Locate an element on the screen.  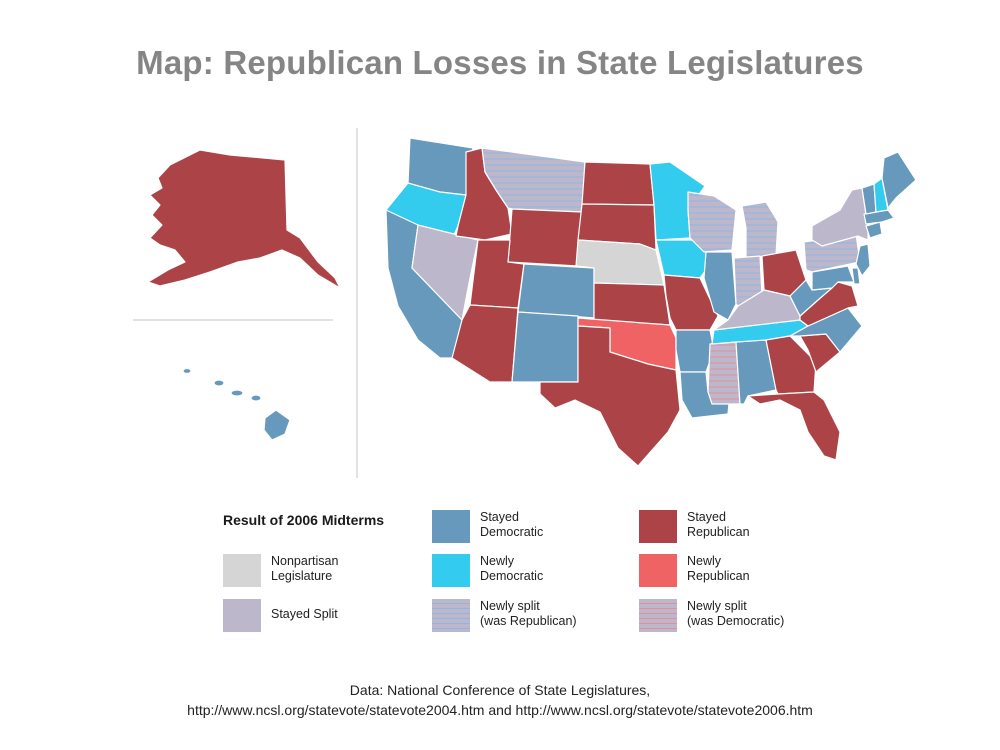
state-colorado is located at coordinates (556, 291).